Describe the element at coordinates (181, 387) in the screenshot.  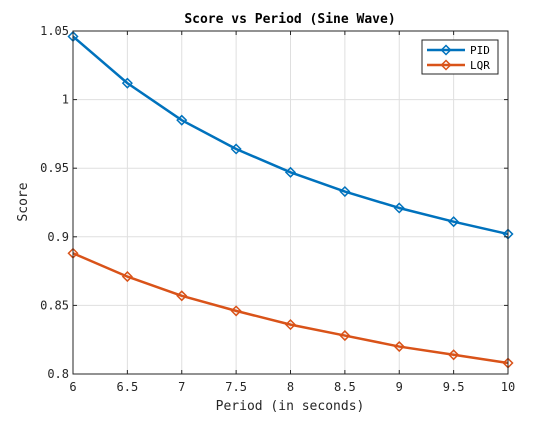
I see `x-tick-label: 7` at that location.